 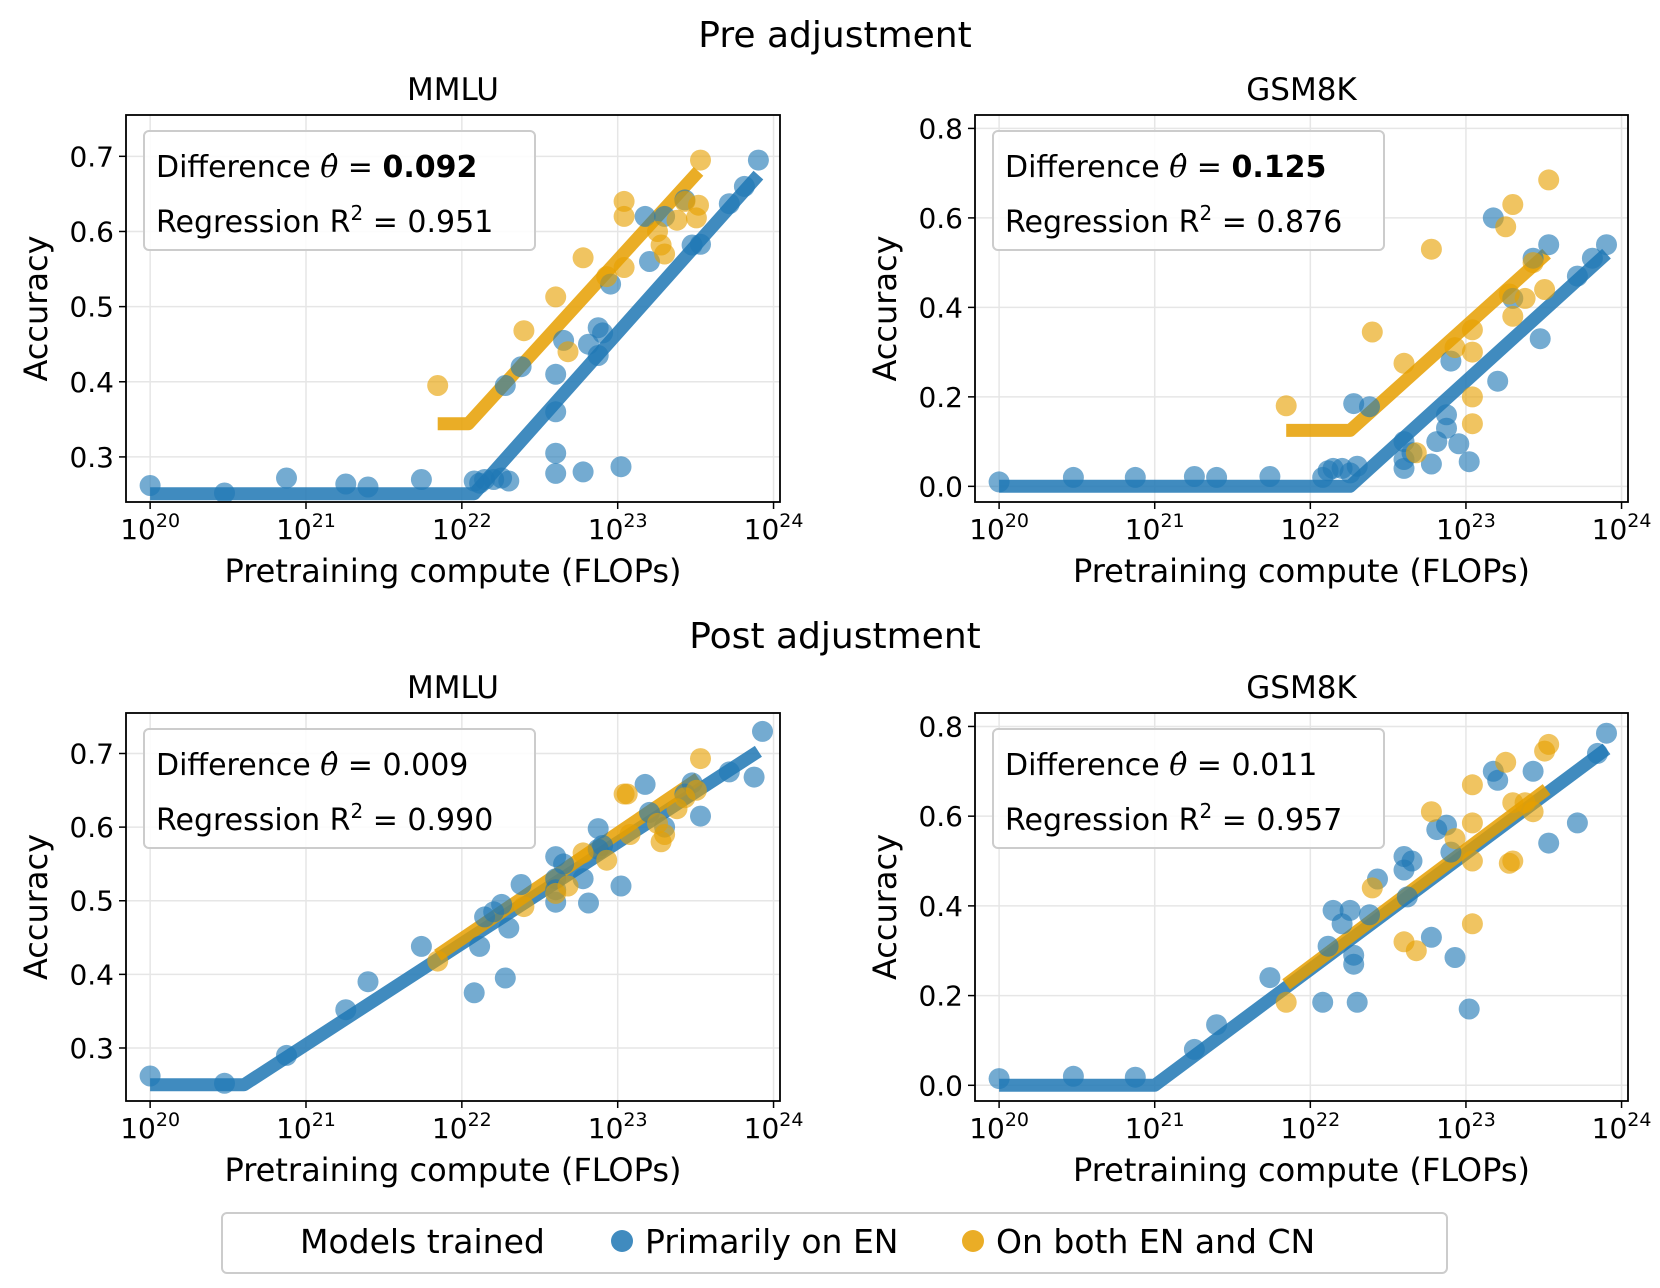 I want to click on legend-frame, so click(x=834, y=1243).